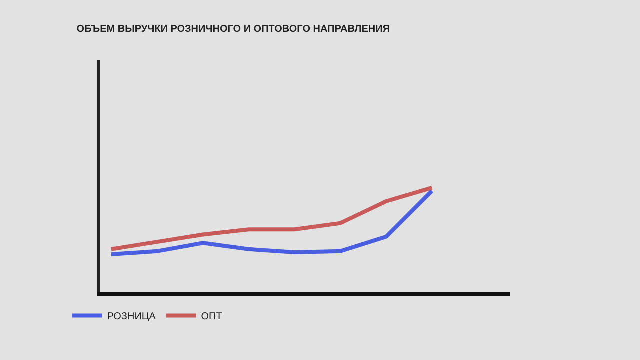 The height and width of the screenshot is (360, 640). What do you see at coordinates (131, 317) in the screenshot?
I see `legend-label: РОЗНИЦА` at bounding box center [131, 317].